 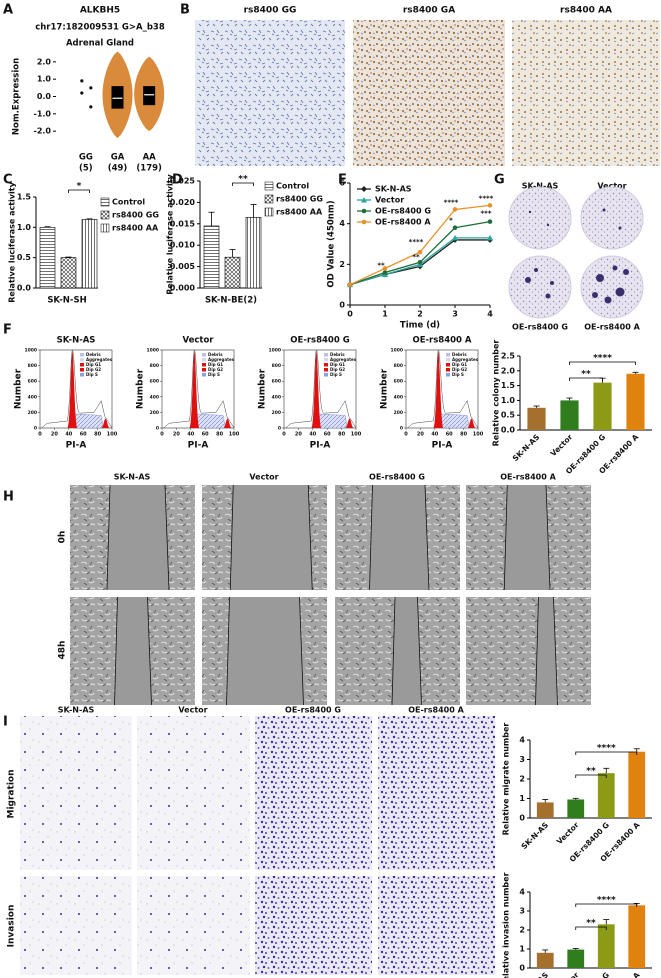 What do you see at coordinates (381, 265) in the screenshot?
I see `significance-label: **` at bounding box center [381, 265].